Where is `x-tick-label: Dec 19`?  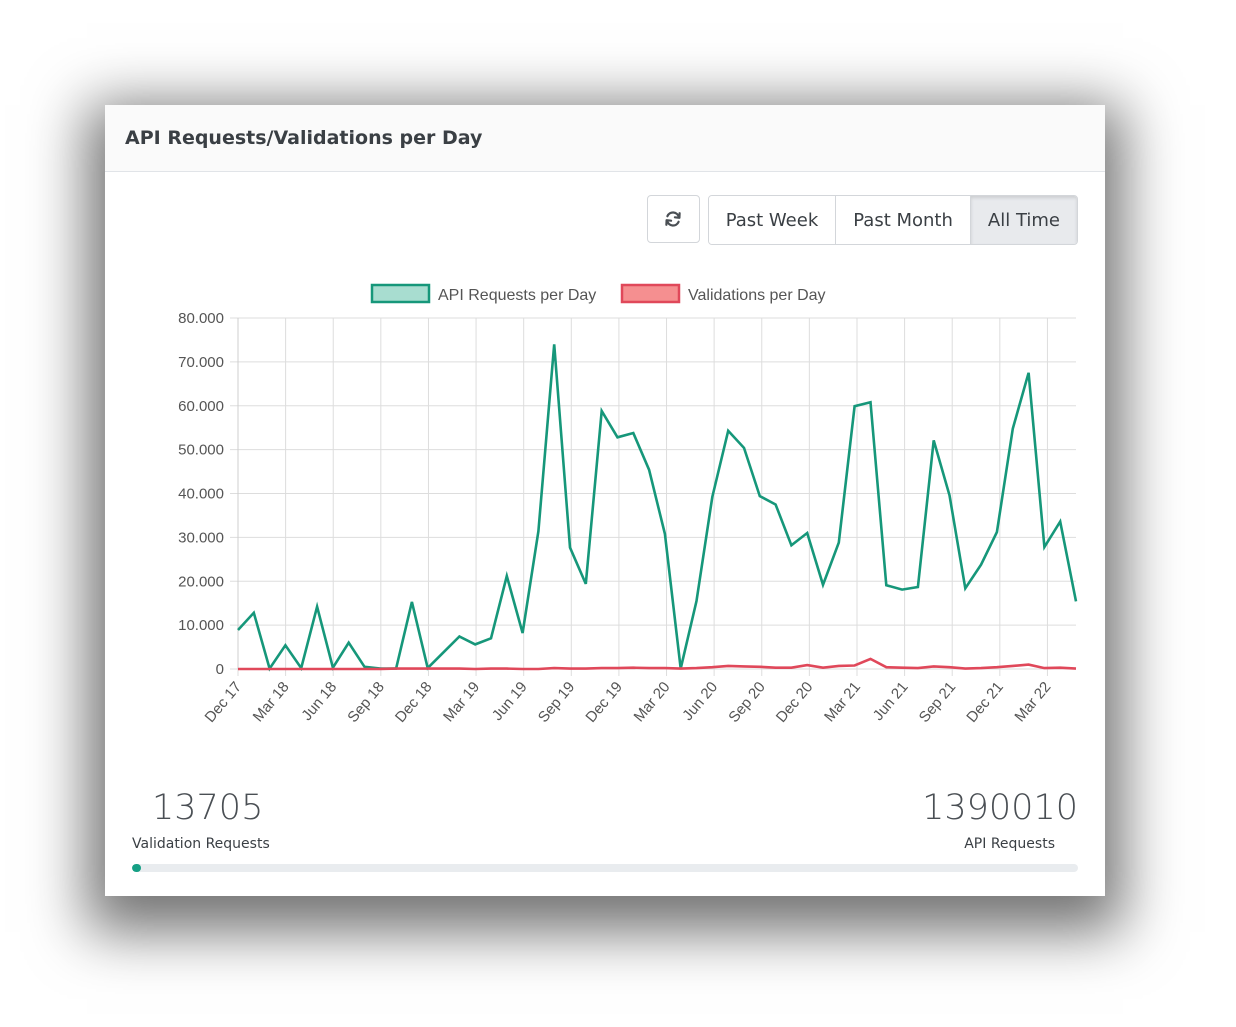
x-tick-label: Dec 19 is located at coordinates (604, 702).